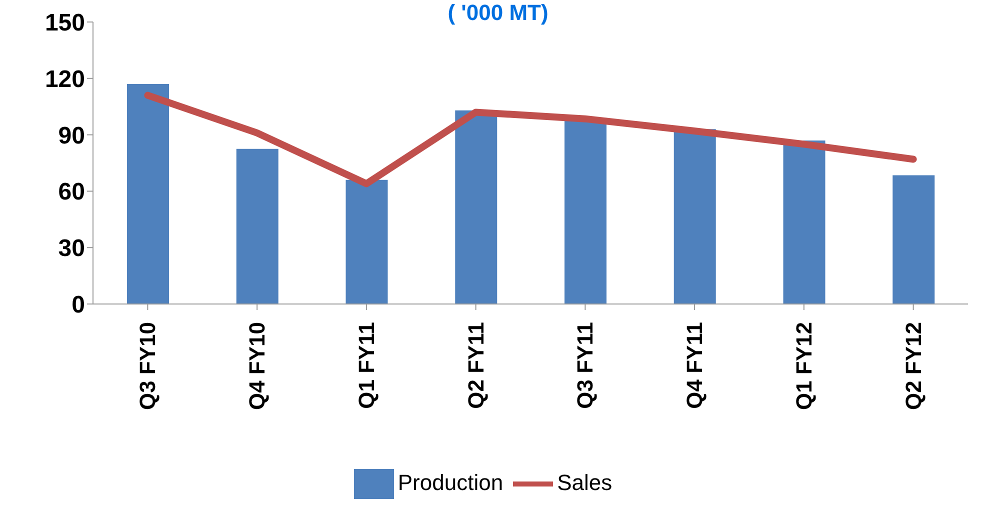 The height and width of the screenshot is (516, 996). Describe the element at coordinates (498, 12) in the screenshot. I see `chart-title: ( '000 MT)` at that location.